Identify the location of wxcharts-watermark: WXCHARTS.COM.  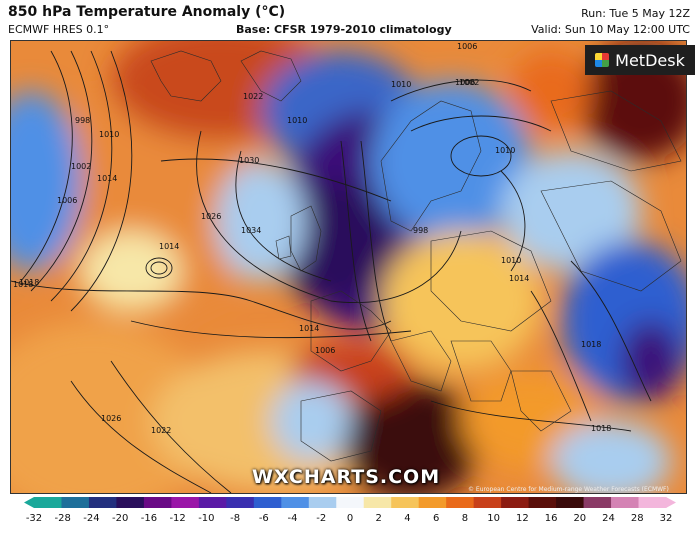
(346, 477).